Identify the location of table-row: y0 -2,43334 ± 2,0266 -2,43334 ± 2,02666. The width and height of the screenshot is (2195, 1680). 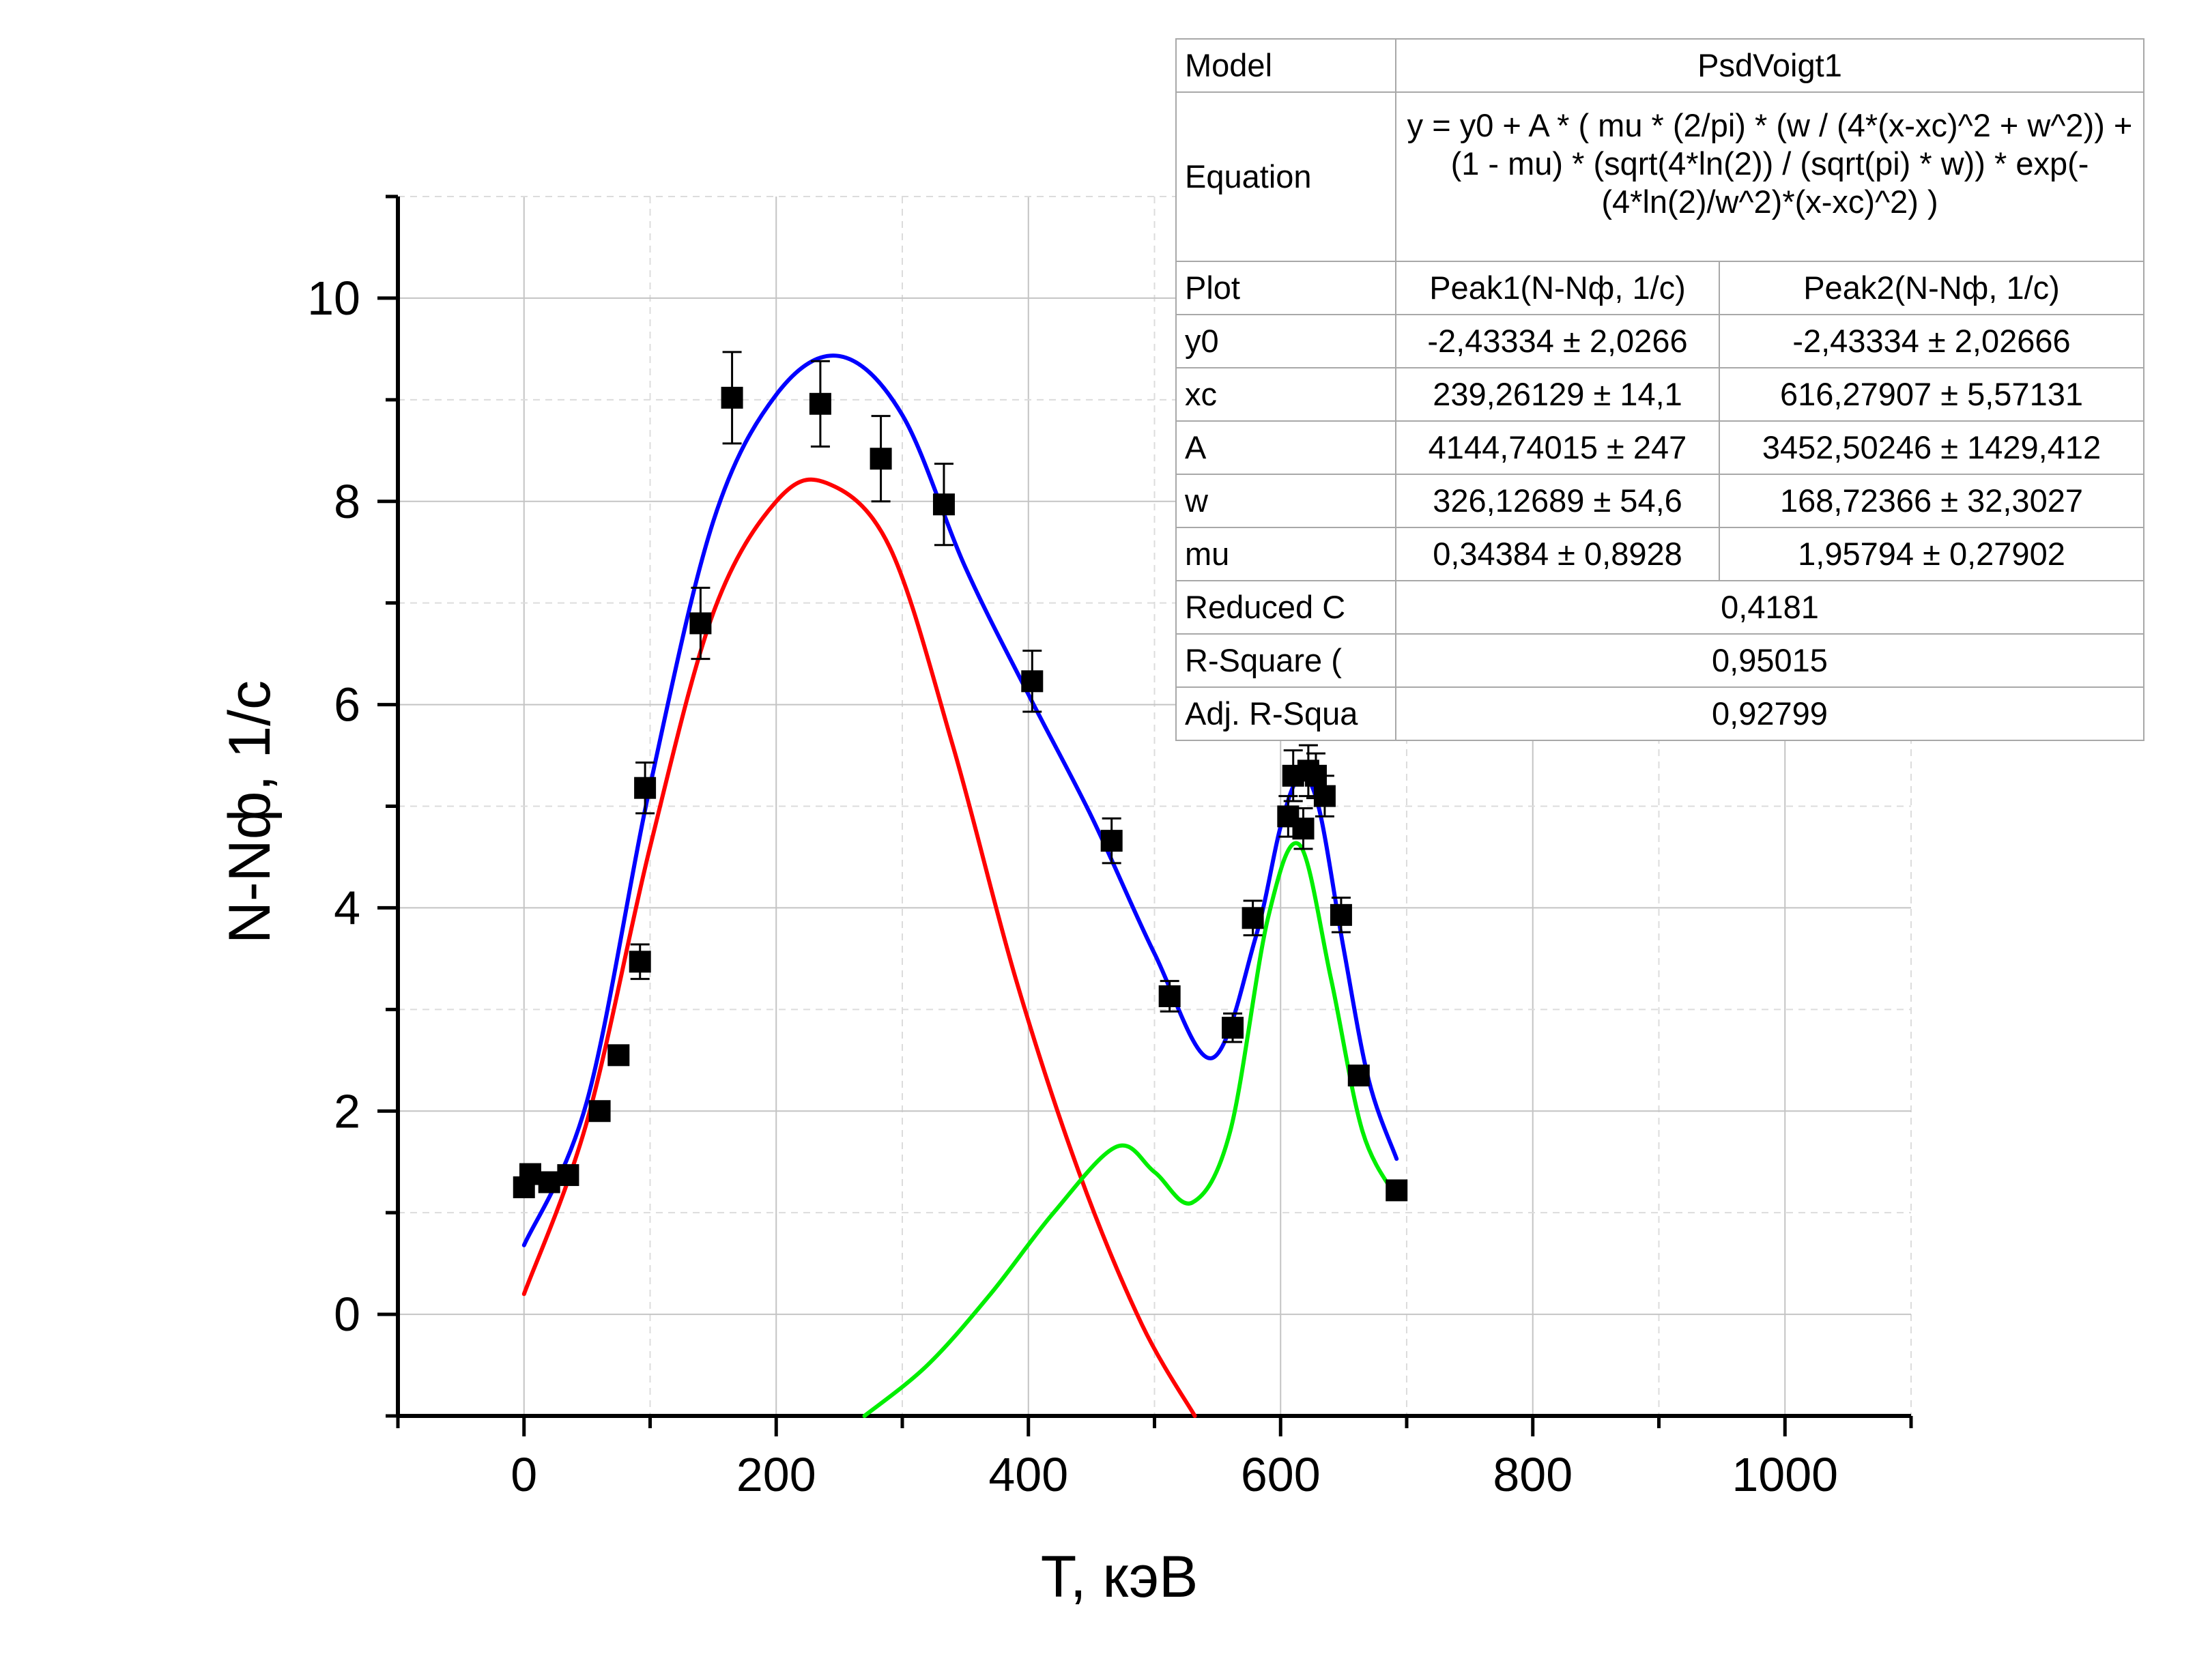
(1660, 341).